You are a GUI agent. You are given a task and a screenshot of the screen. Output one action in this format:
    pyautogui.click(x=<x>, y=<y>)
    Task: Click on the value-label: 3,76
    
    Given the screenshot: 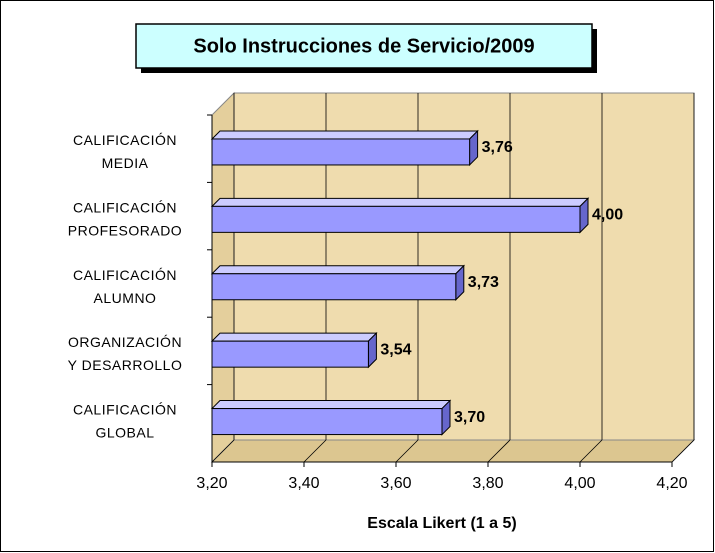 What is the action you would take?
    pyautogui.click(x=497, y=147)
    